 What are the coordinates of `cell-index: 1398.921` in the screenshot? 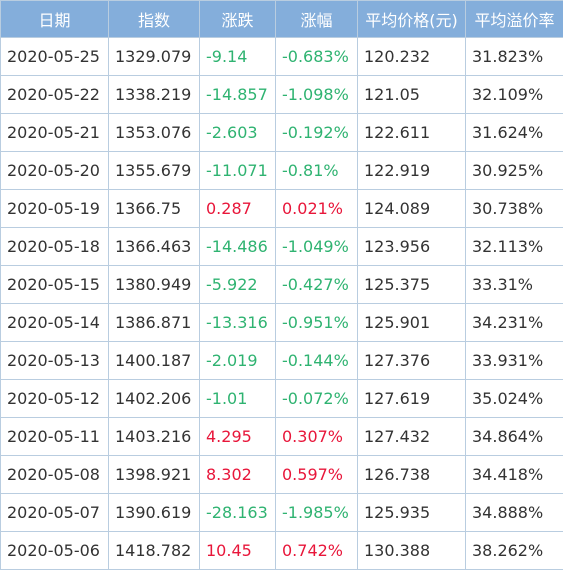 It's located at (154, 474).